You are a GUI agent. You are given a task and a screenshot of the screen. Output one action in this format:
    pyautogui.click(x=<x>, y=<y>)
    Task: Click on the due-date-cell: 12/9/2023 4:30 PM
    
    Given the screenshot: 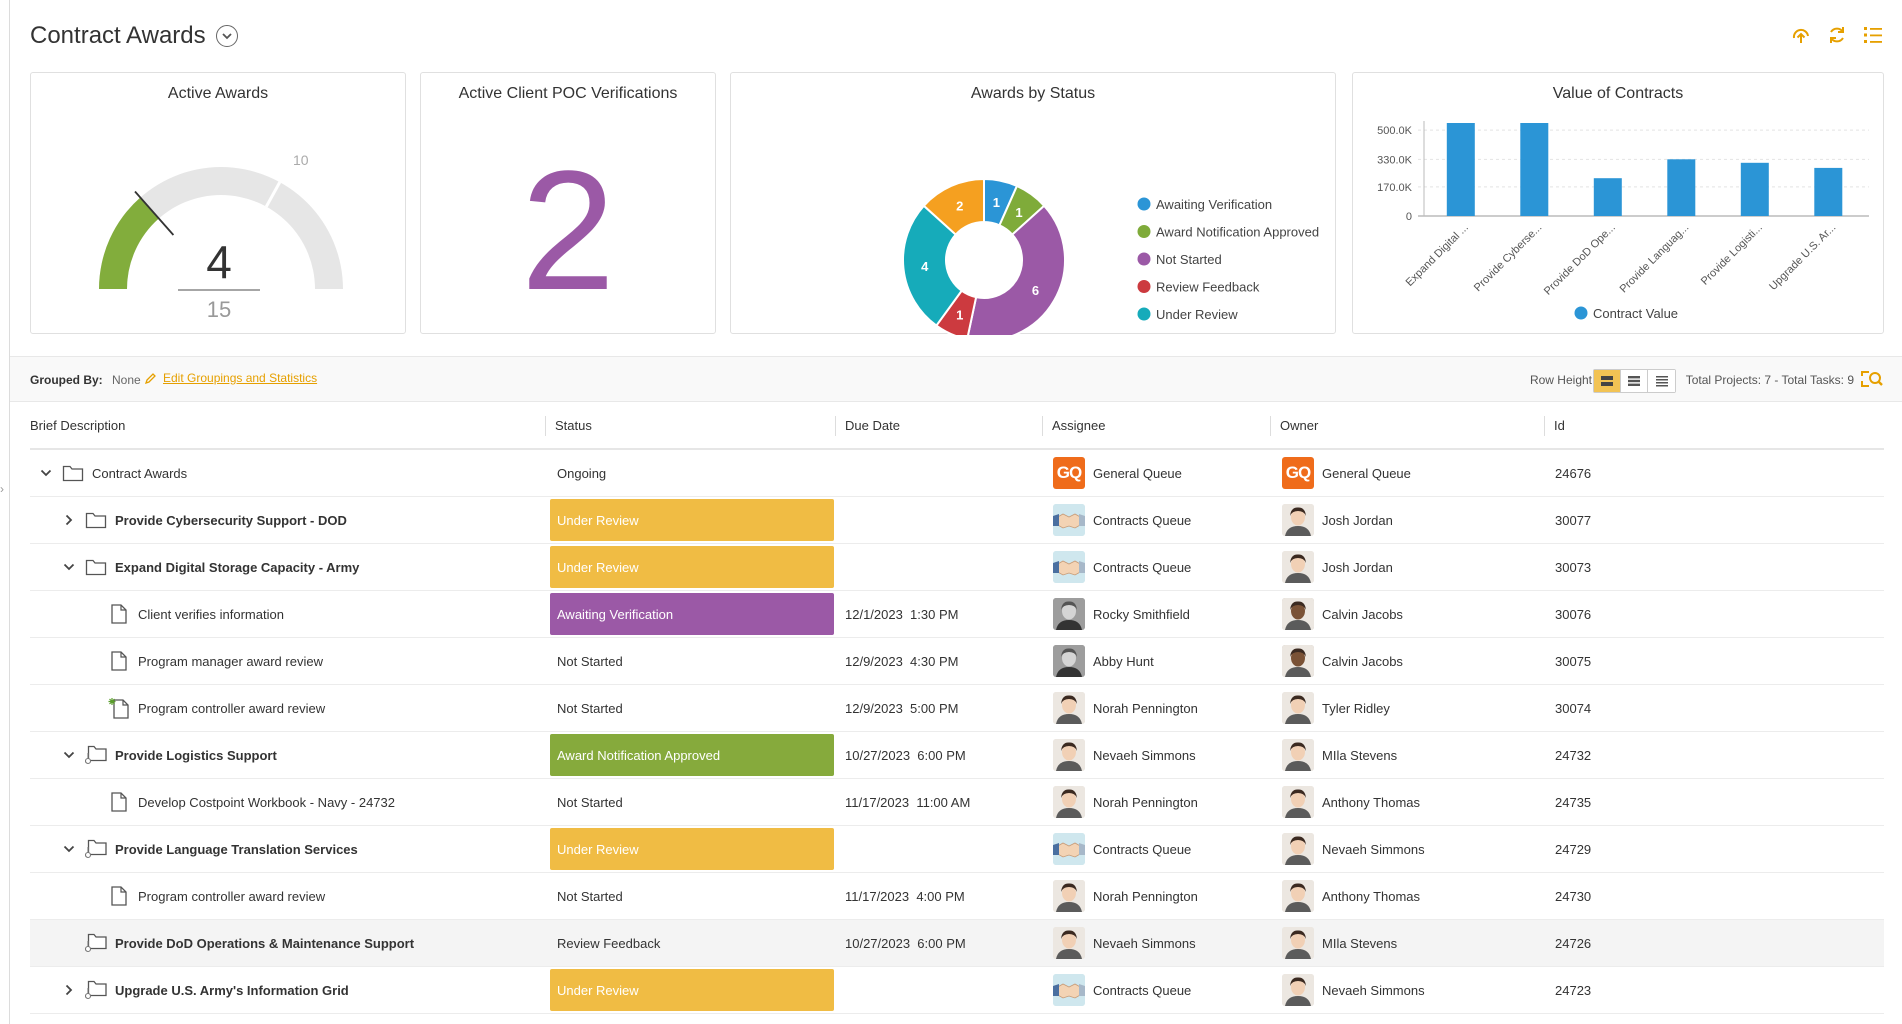 What is the action you would take?
    pyautogui.click(x=902, y=661)
    